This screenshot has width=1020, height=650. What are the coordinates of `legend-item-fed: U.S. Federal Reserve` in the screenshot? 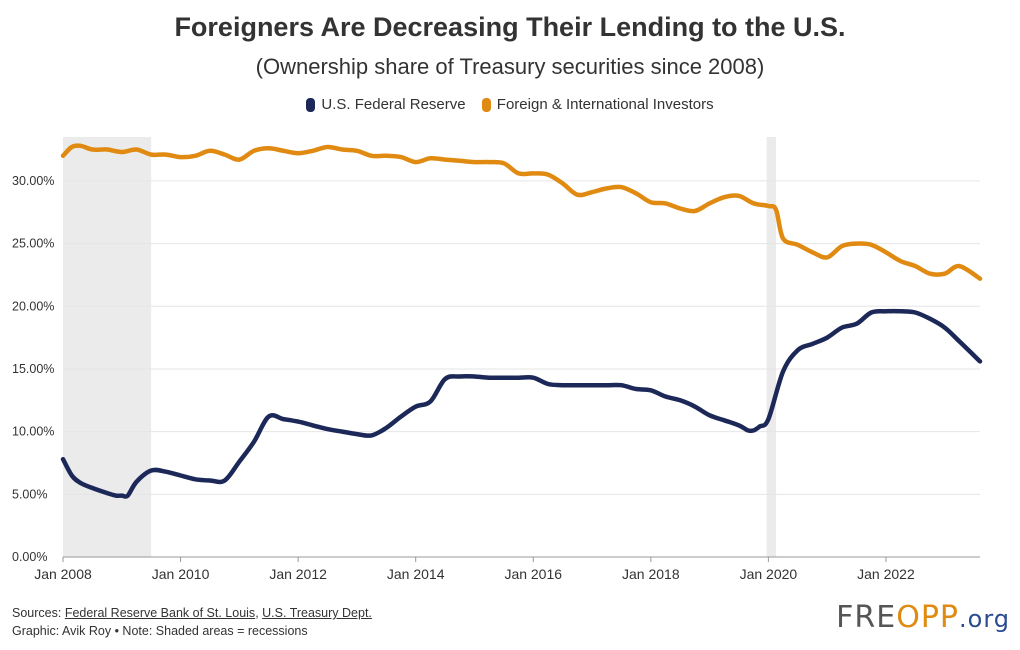 It's located at (386, 104).